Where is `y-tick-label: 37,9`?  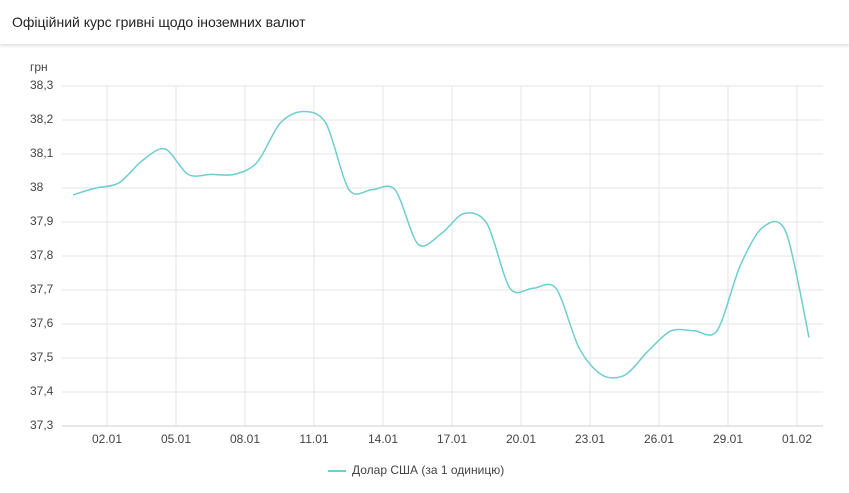 y-tick-label: 37,9 is located at coordinates (42, 221).